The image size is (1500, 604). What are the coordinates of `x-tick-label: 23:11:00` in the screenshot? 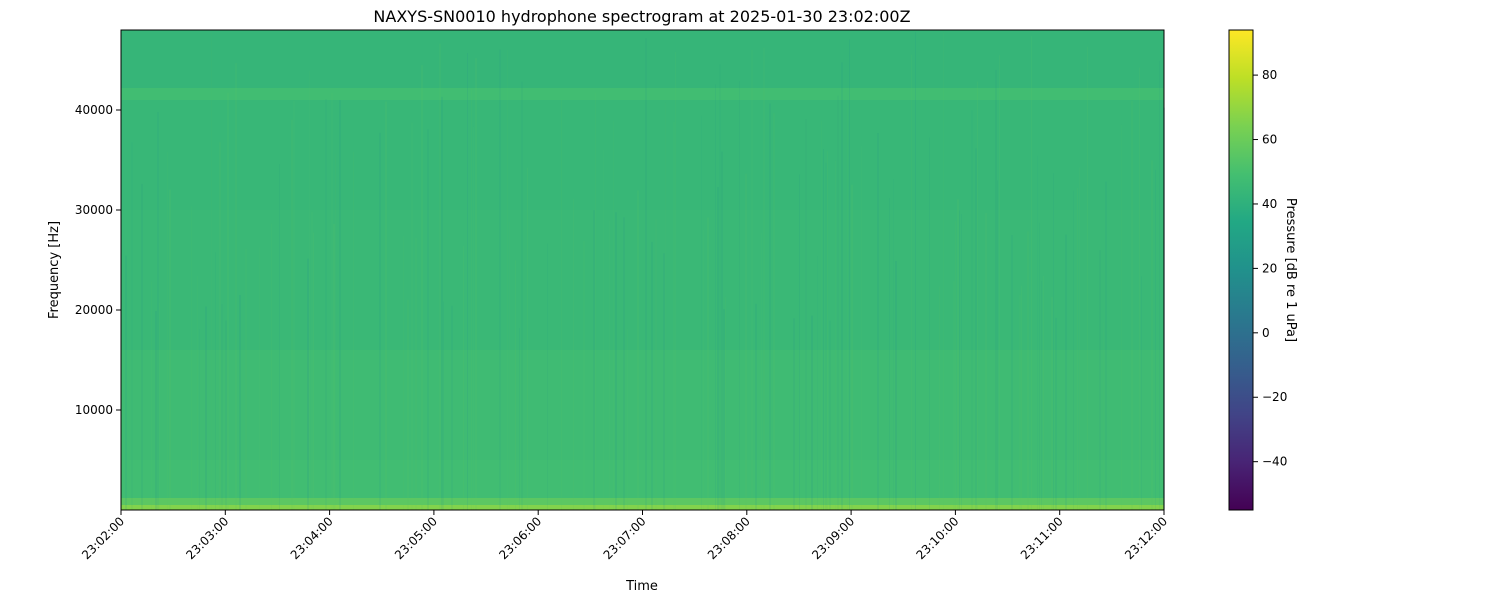 It's located at (1042, 538).